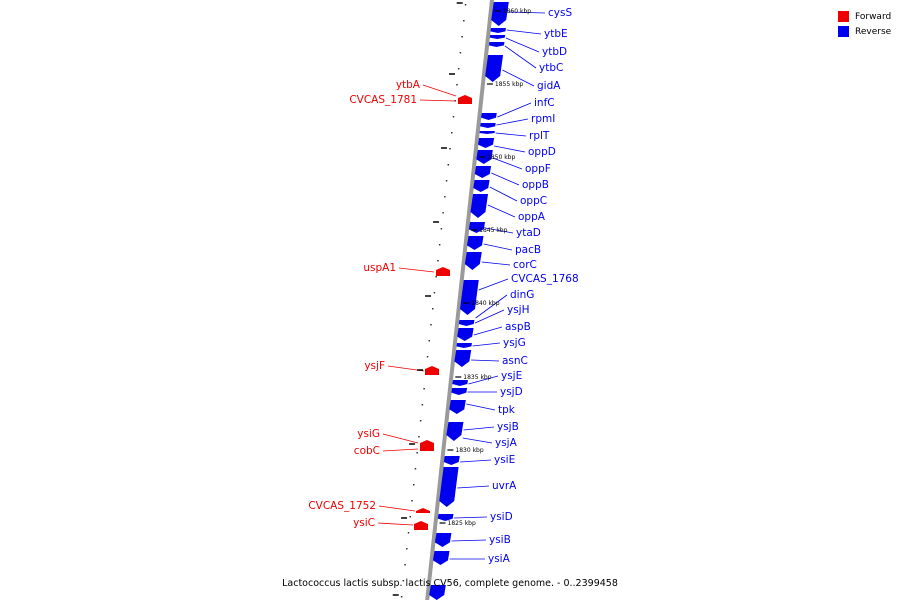 The height and width of the screenshot is (600, 900). I want to click on reverse-gene-label: ysjA, so click(506, 443).